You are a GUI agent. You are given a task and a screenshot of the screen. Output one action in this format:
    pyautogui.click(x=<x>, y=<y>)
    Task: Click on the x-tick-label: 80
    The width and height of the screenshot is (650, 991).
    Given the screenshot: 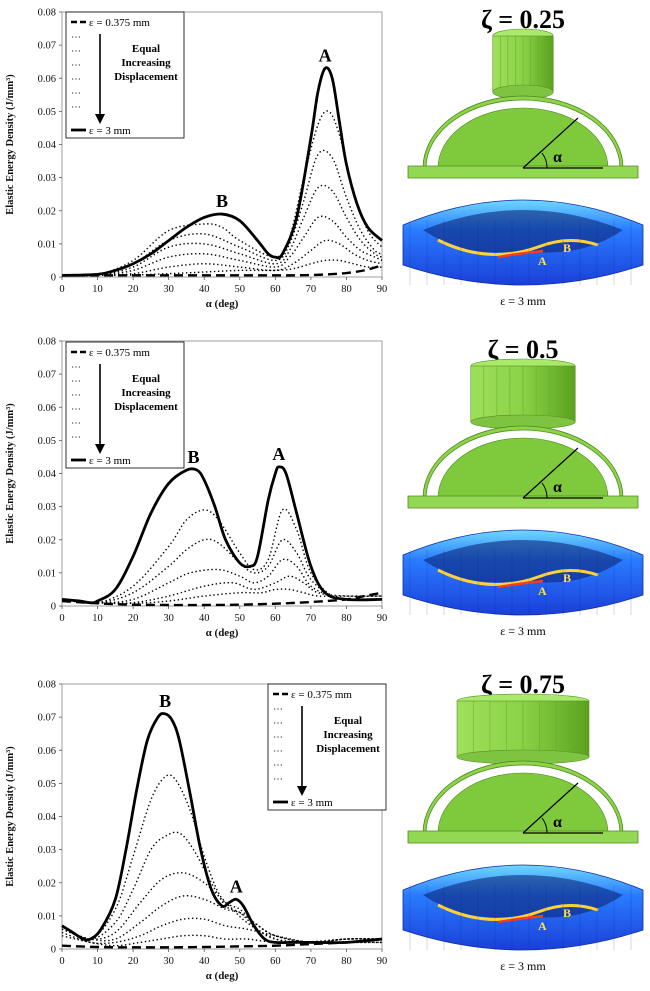 What is the action you would take?
    pyautogui.click(x=346, y=289)
    